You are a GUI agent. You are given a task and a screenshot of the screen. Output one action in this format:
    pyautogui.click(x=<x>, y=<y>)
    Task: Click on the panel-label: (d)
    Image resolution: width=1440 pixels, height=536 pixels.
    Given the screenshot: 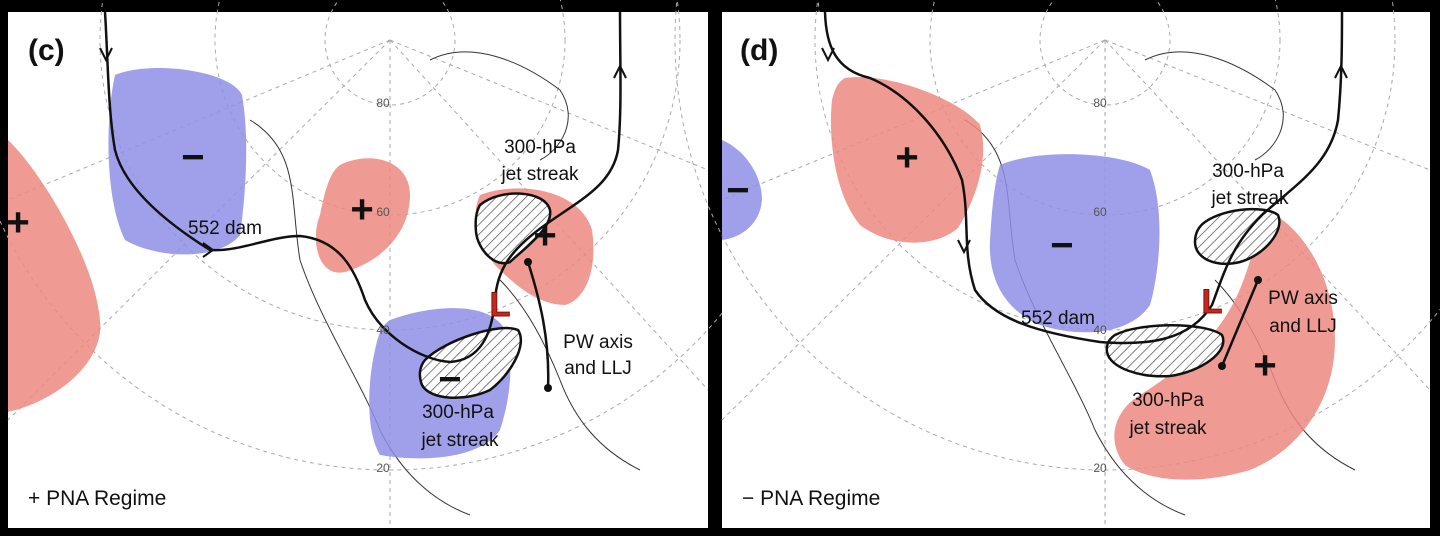 What is the action you would take?
    pyautogui.click(x=759, y=50)
    